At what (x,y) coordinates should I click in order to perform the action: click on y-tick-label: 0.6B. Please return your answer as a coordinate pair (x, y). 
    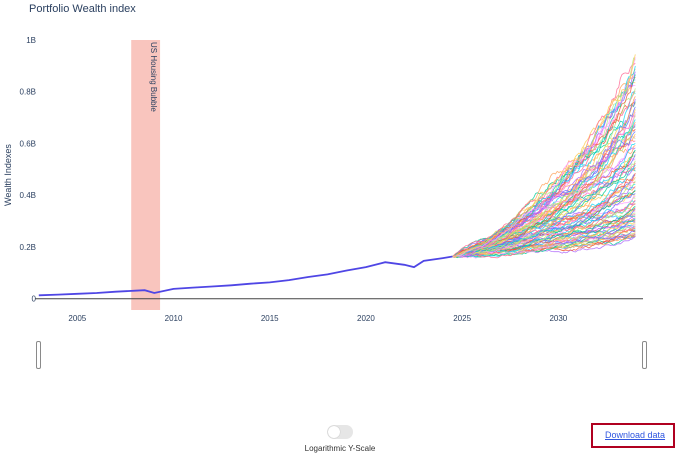
    Looking at the image, I should click on (28, 143).